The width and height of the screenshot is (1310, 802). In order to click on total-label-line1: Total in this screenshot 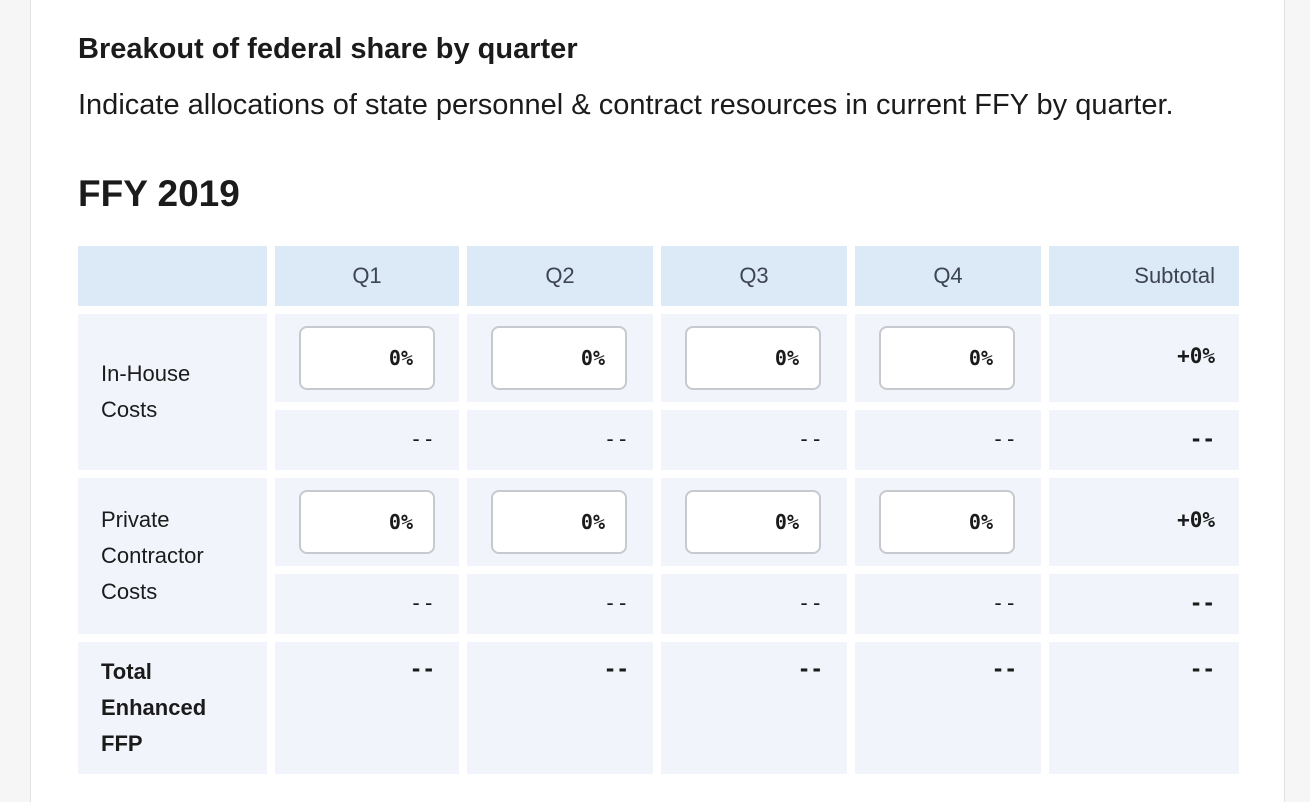, I will do `click(126, 671)`.